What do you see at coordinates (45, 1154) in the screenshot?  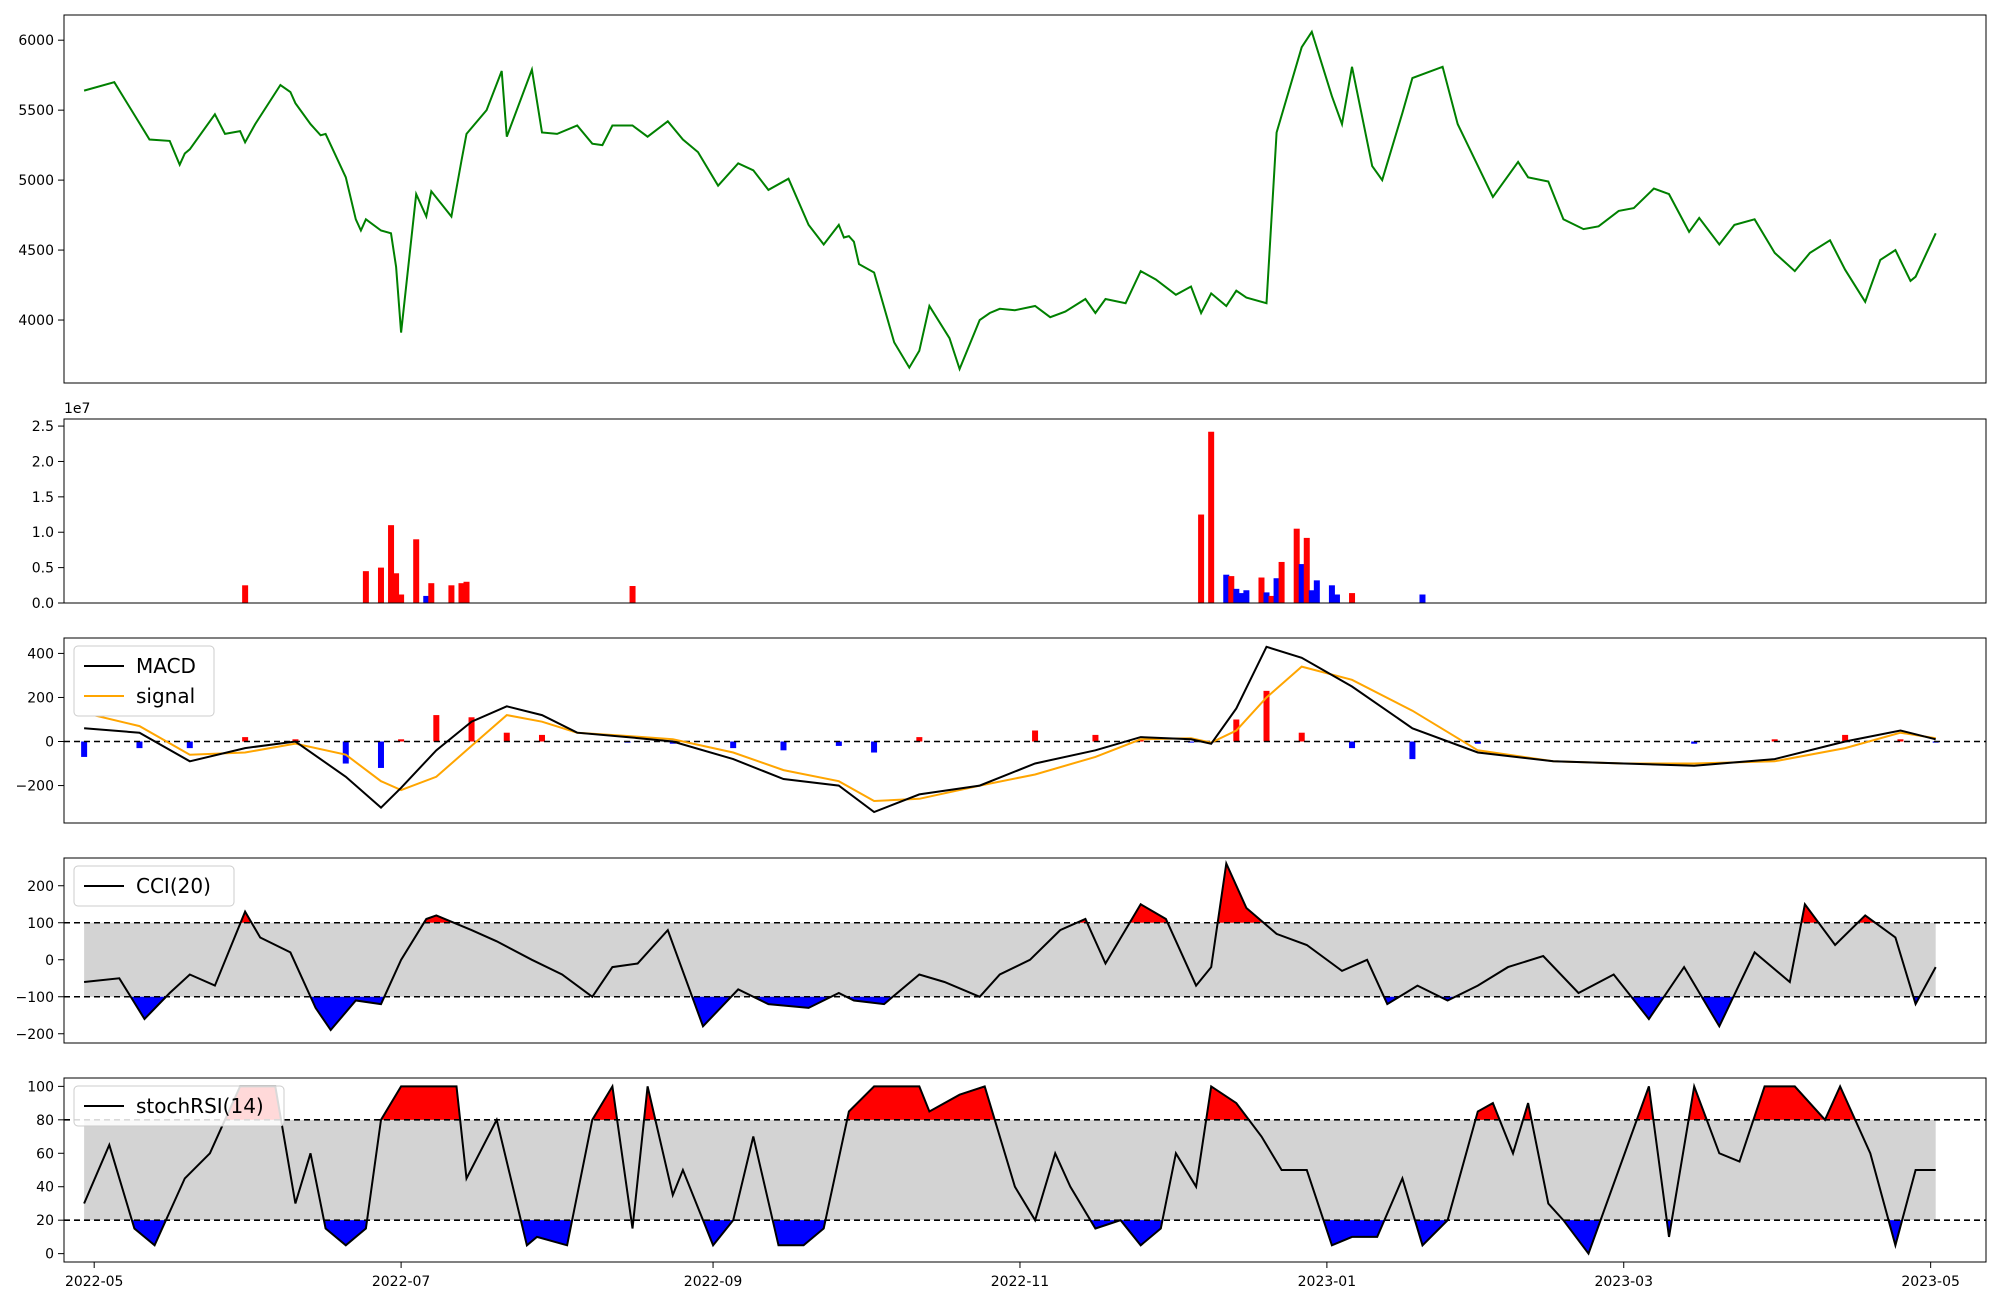 I see `y-tick-label: 60` at bounding box center [45, 1154].